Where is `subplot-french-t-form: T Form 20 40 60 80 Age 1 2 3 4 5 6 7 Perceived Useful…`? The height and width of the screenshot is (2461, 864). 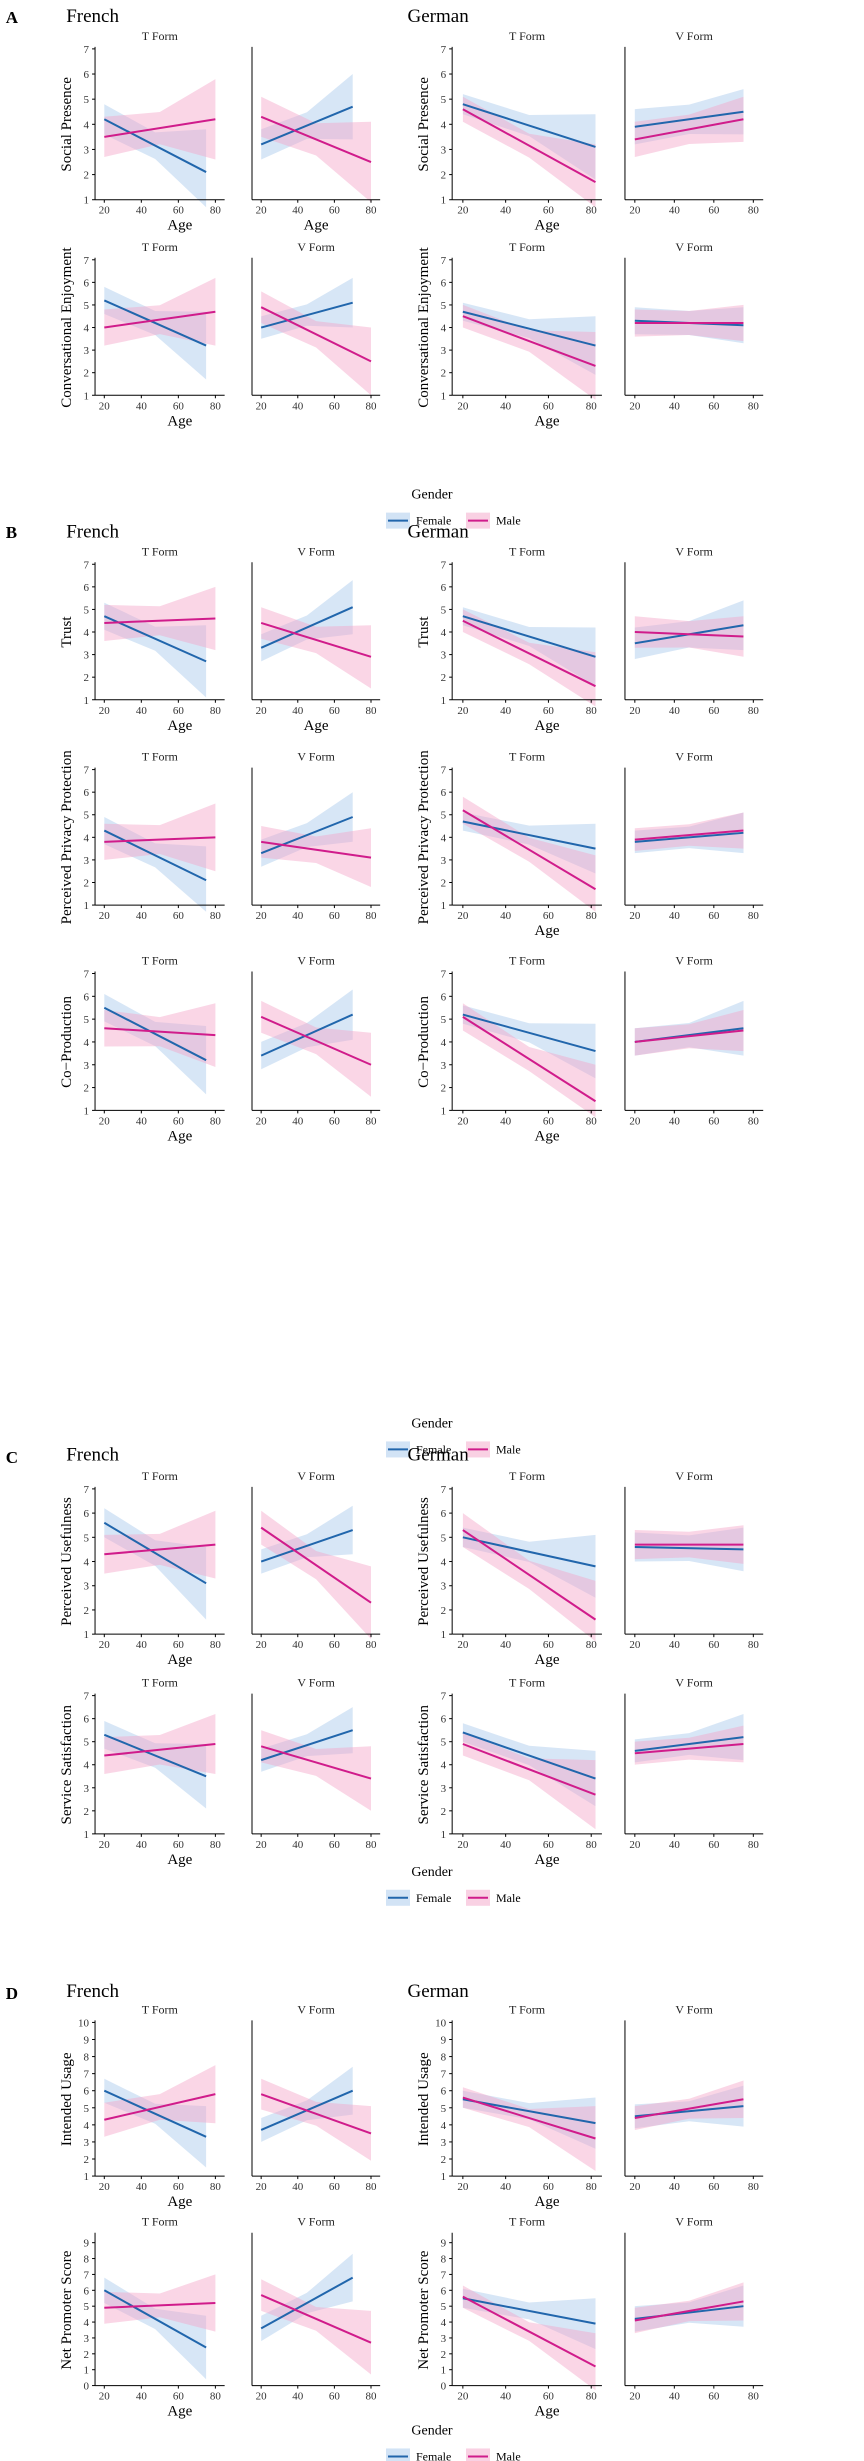
subplot-french-t-form: T Form 20 40 60 80 Age 1 2 3 4 5 6 7 Perceived Useful… is located at coordinates (142, 1568).